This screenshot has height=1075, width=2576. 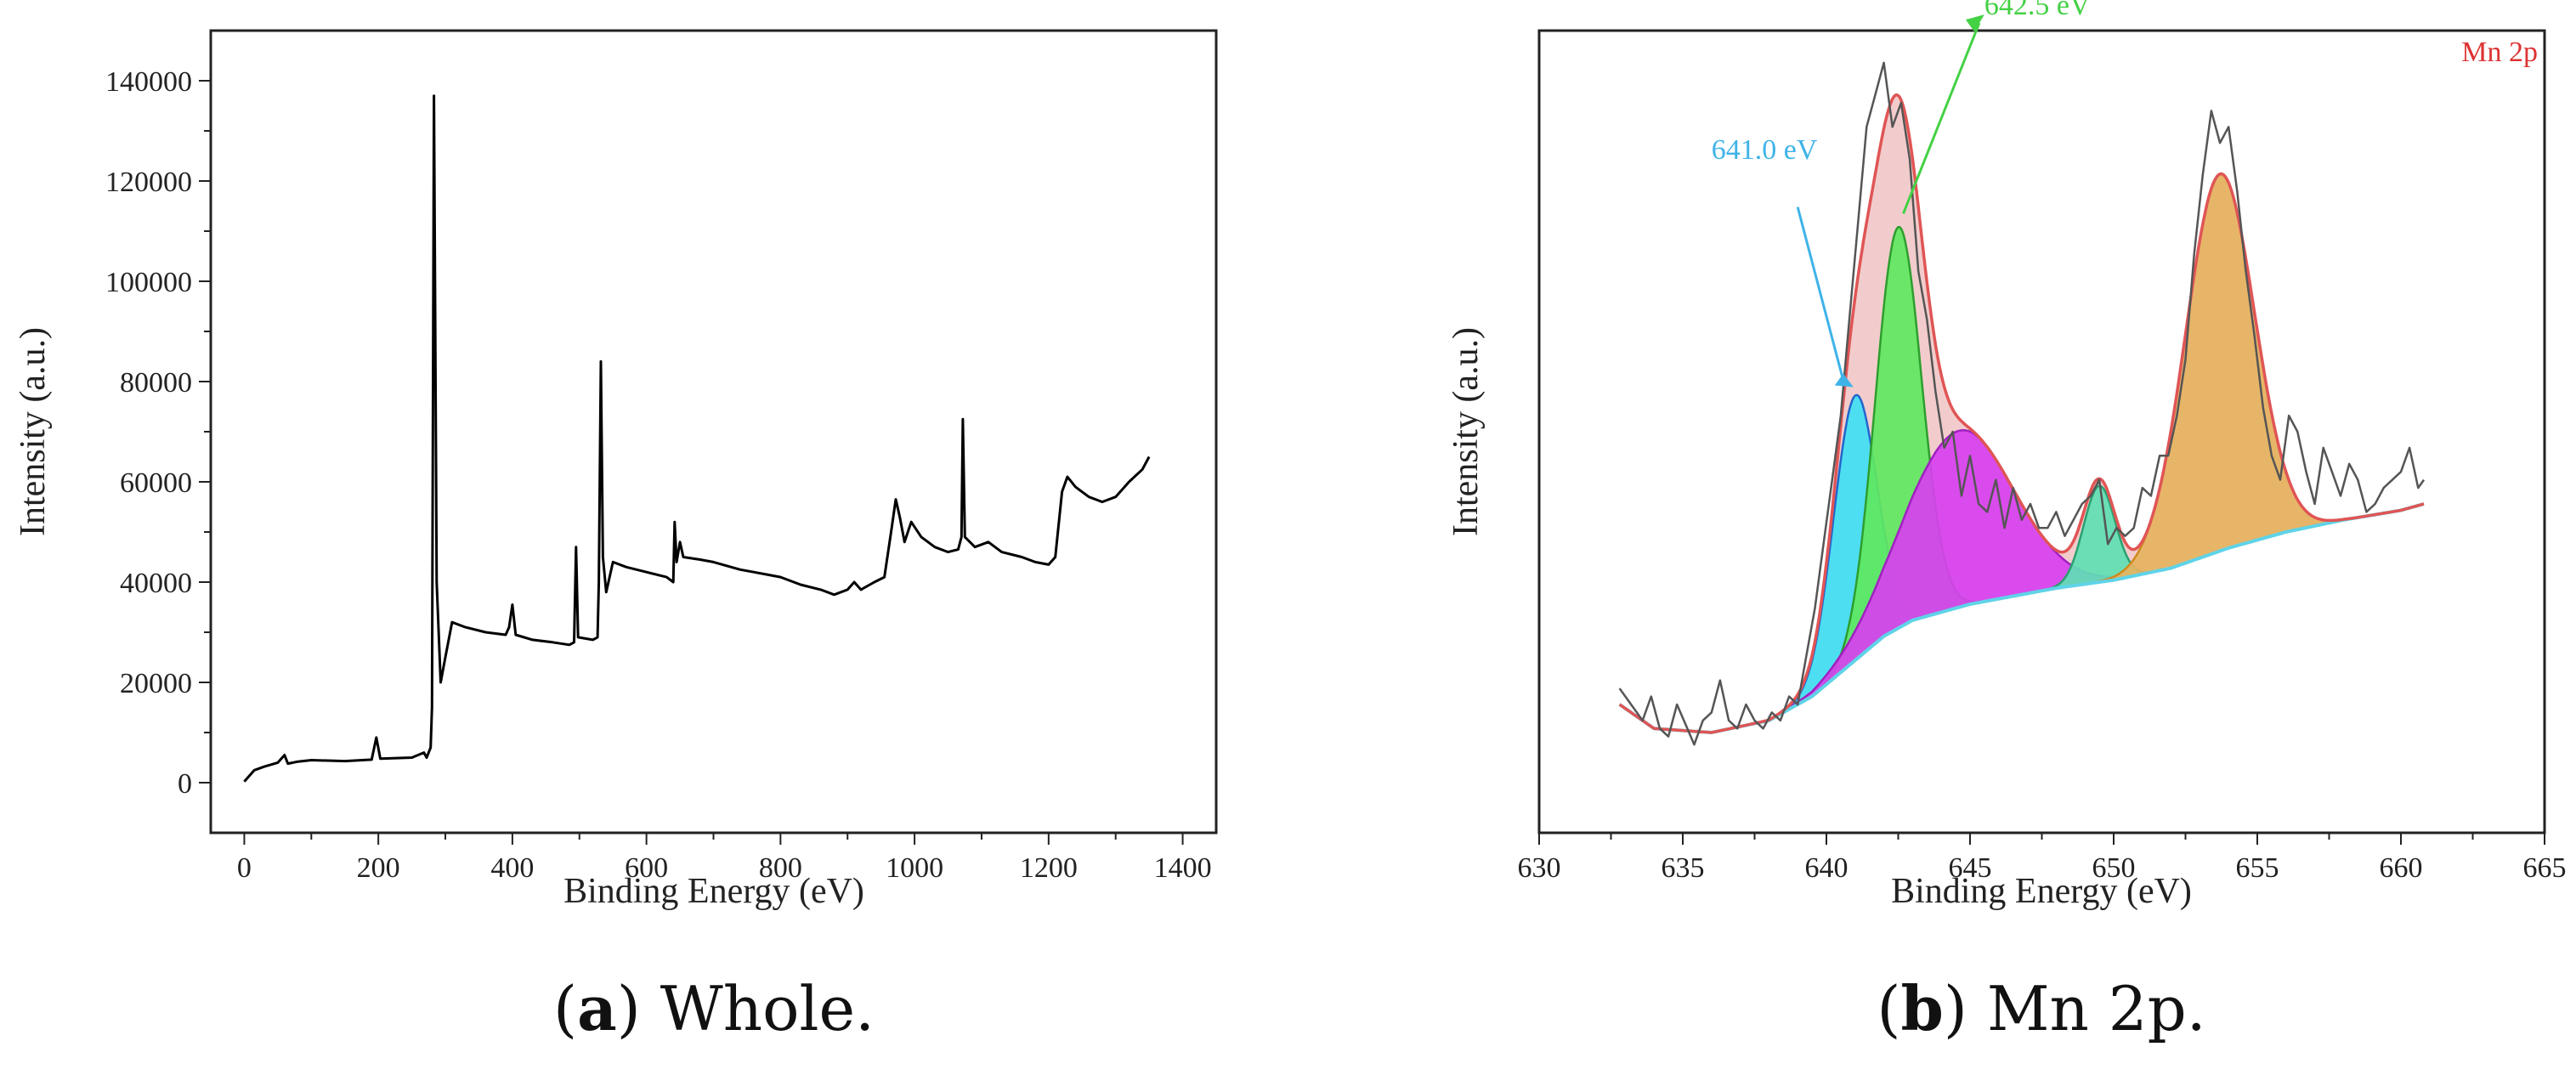 I want to click on x-tick-label: 0, so click(x=244, y=868).